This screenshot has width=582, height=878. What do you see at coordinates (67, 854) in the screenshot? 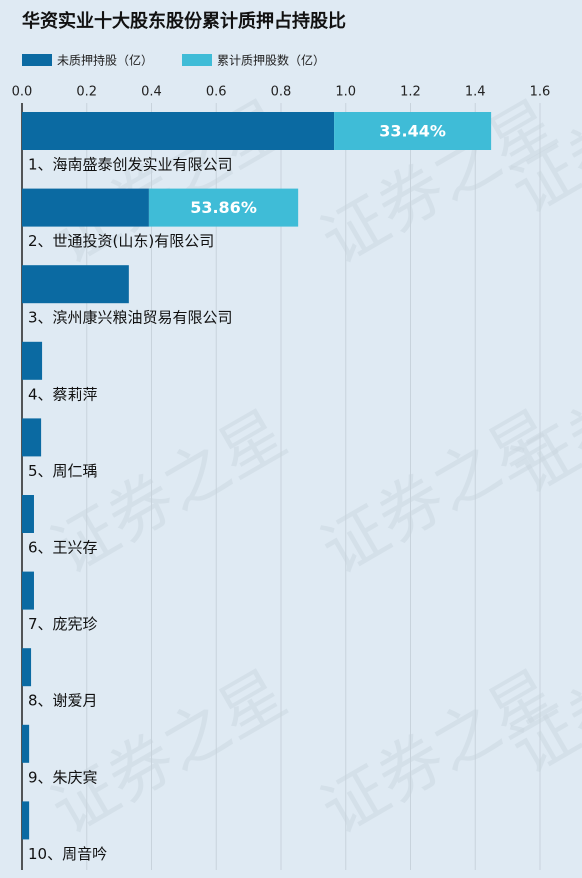
I see `category-label: 10、周音吟` at bounding box center [67, 854].